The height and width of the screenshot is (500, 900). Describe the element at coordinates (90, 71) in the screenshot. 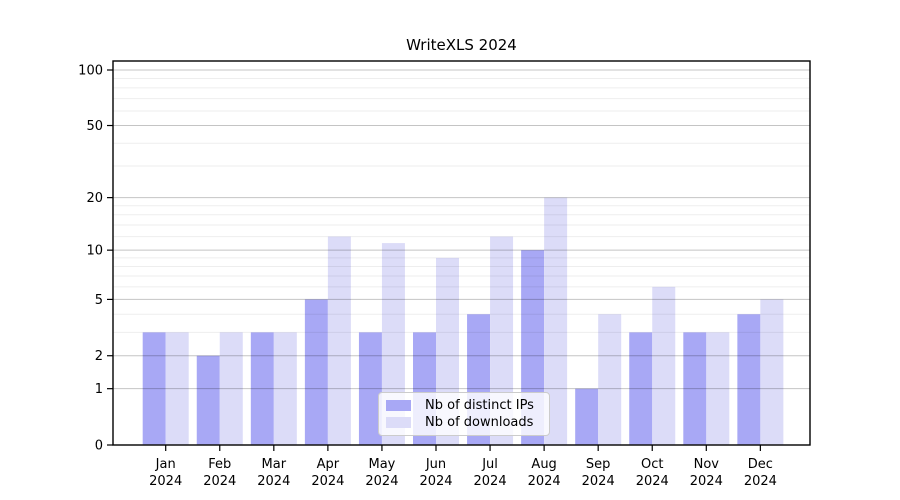

I see `y-tick-label: 100` at that location.